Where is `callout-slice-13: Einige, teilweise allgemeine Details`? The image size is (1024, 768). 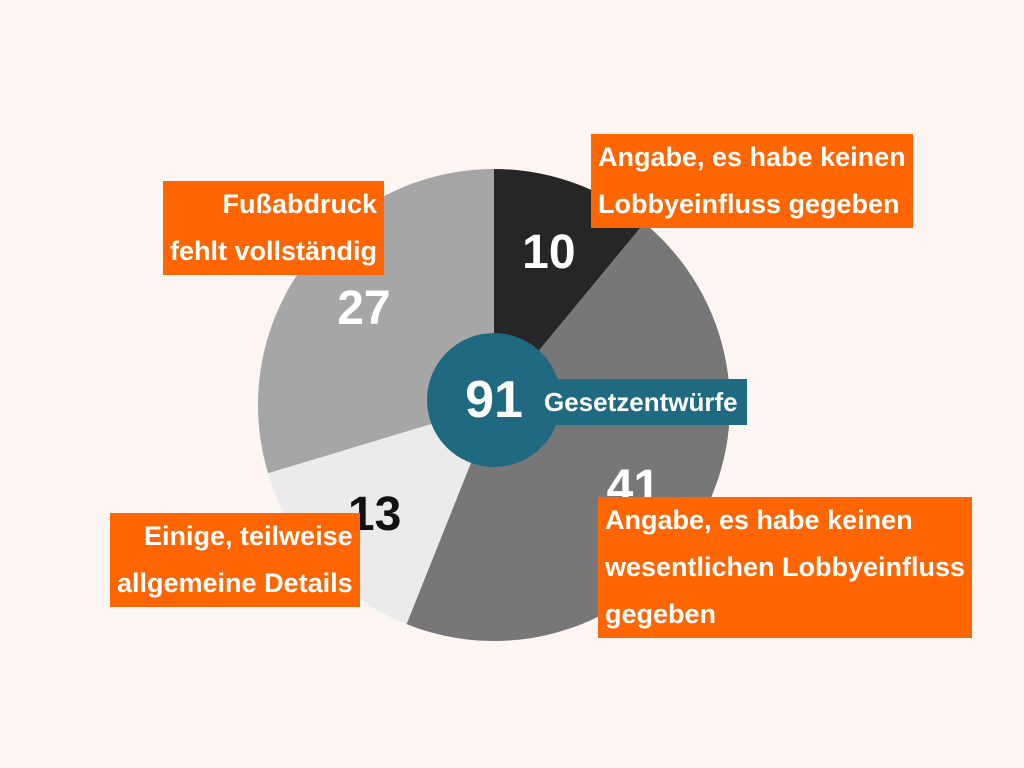
callout-slice-13: Einige, teilweise allgemeine Details is located at coordinates (235, 560).